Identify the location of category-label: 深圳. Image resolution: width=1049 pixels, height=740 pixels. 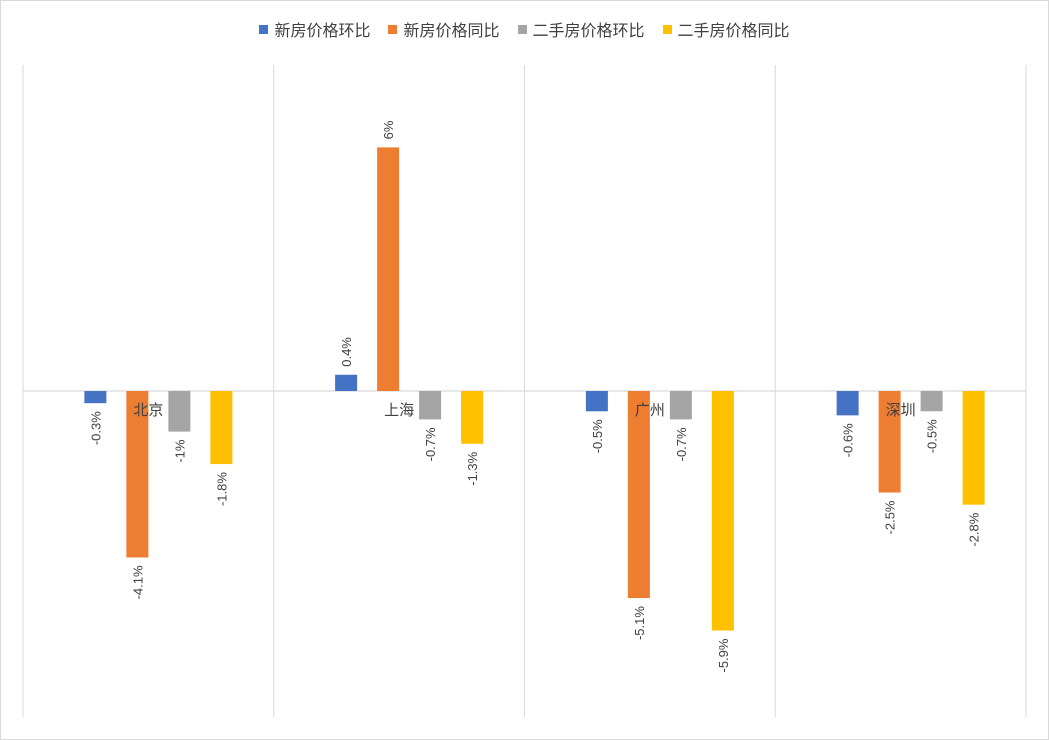
(901, 410).